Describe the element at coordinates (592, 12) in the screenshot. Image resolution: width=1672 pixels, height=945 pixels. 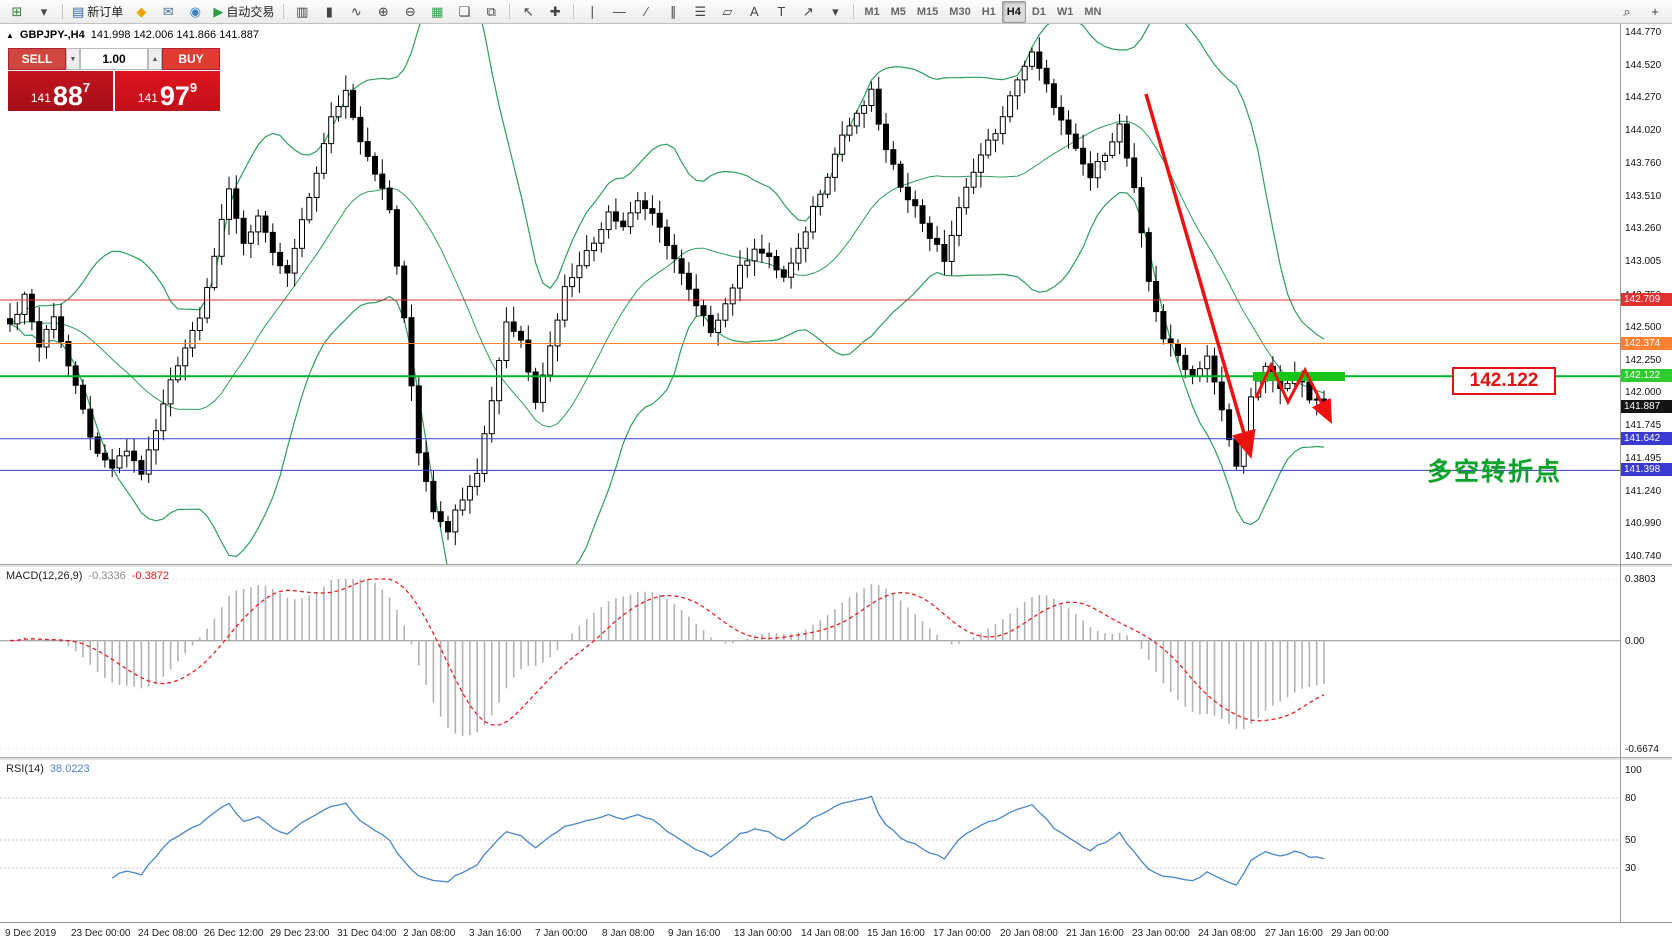
I see `vertical-line-icon: ∣` at that location.